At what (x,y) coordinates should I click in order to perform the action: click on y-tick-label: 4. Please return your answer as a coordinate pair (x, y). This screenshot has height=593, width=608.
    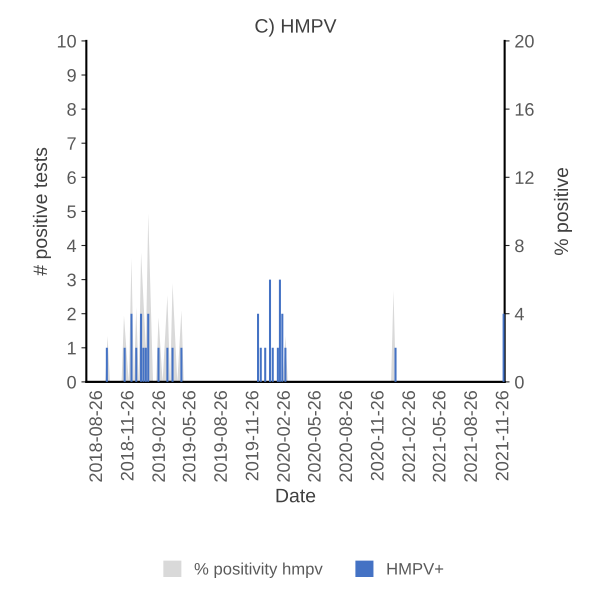
    Looking at the image, I should click on (71, 246).